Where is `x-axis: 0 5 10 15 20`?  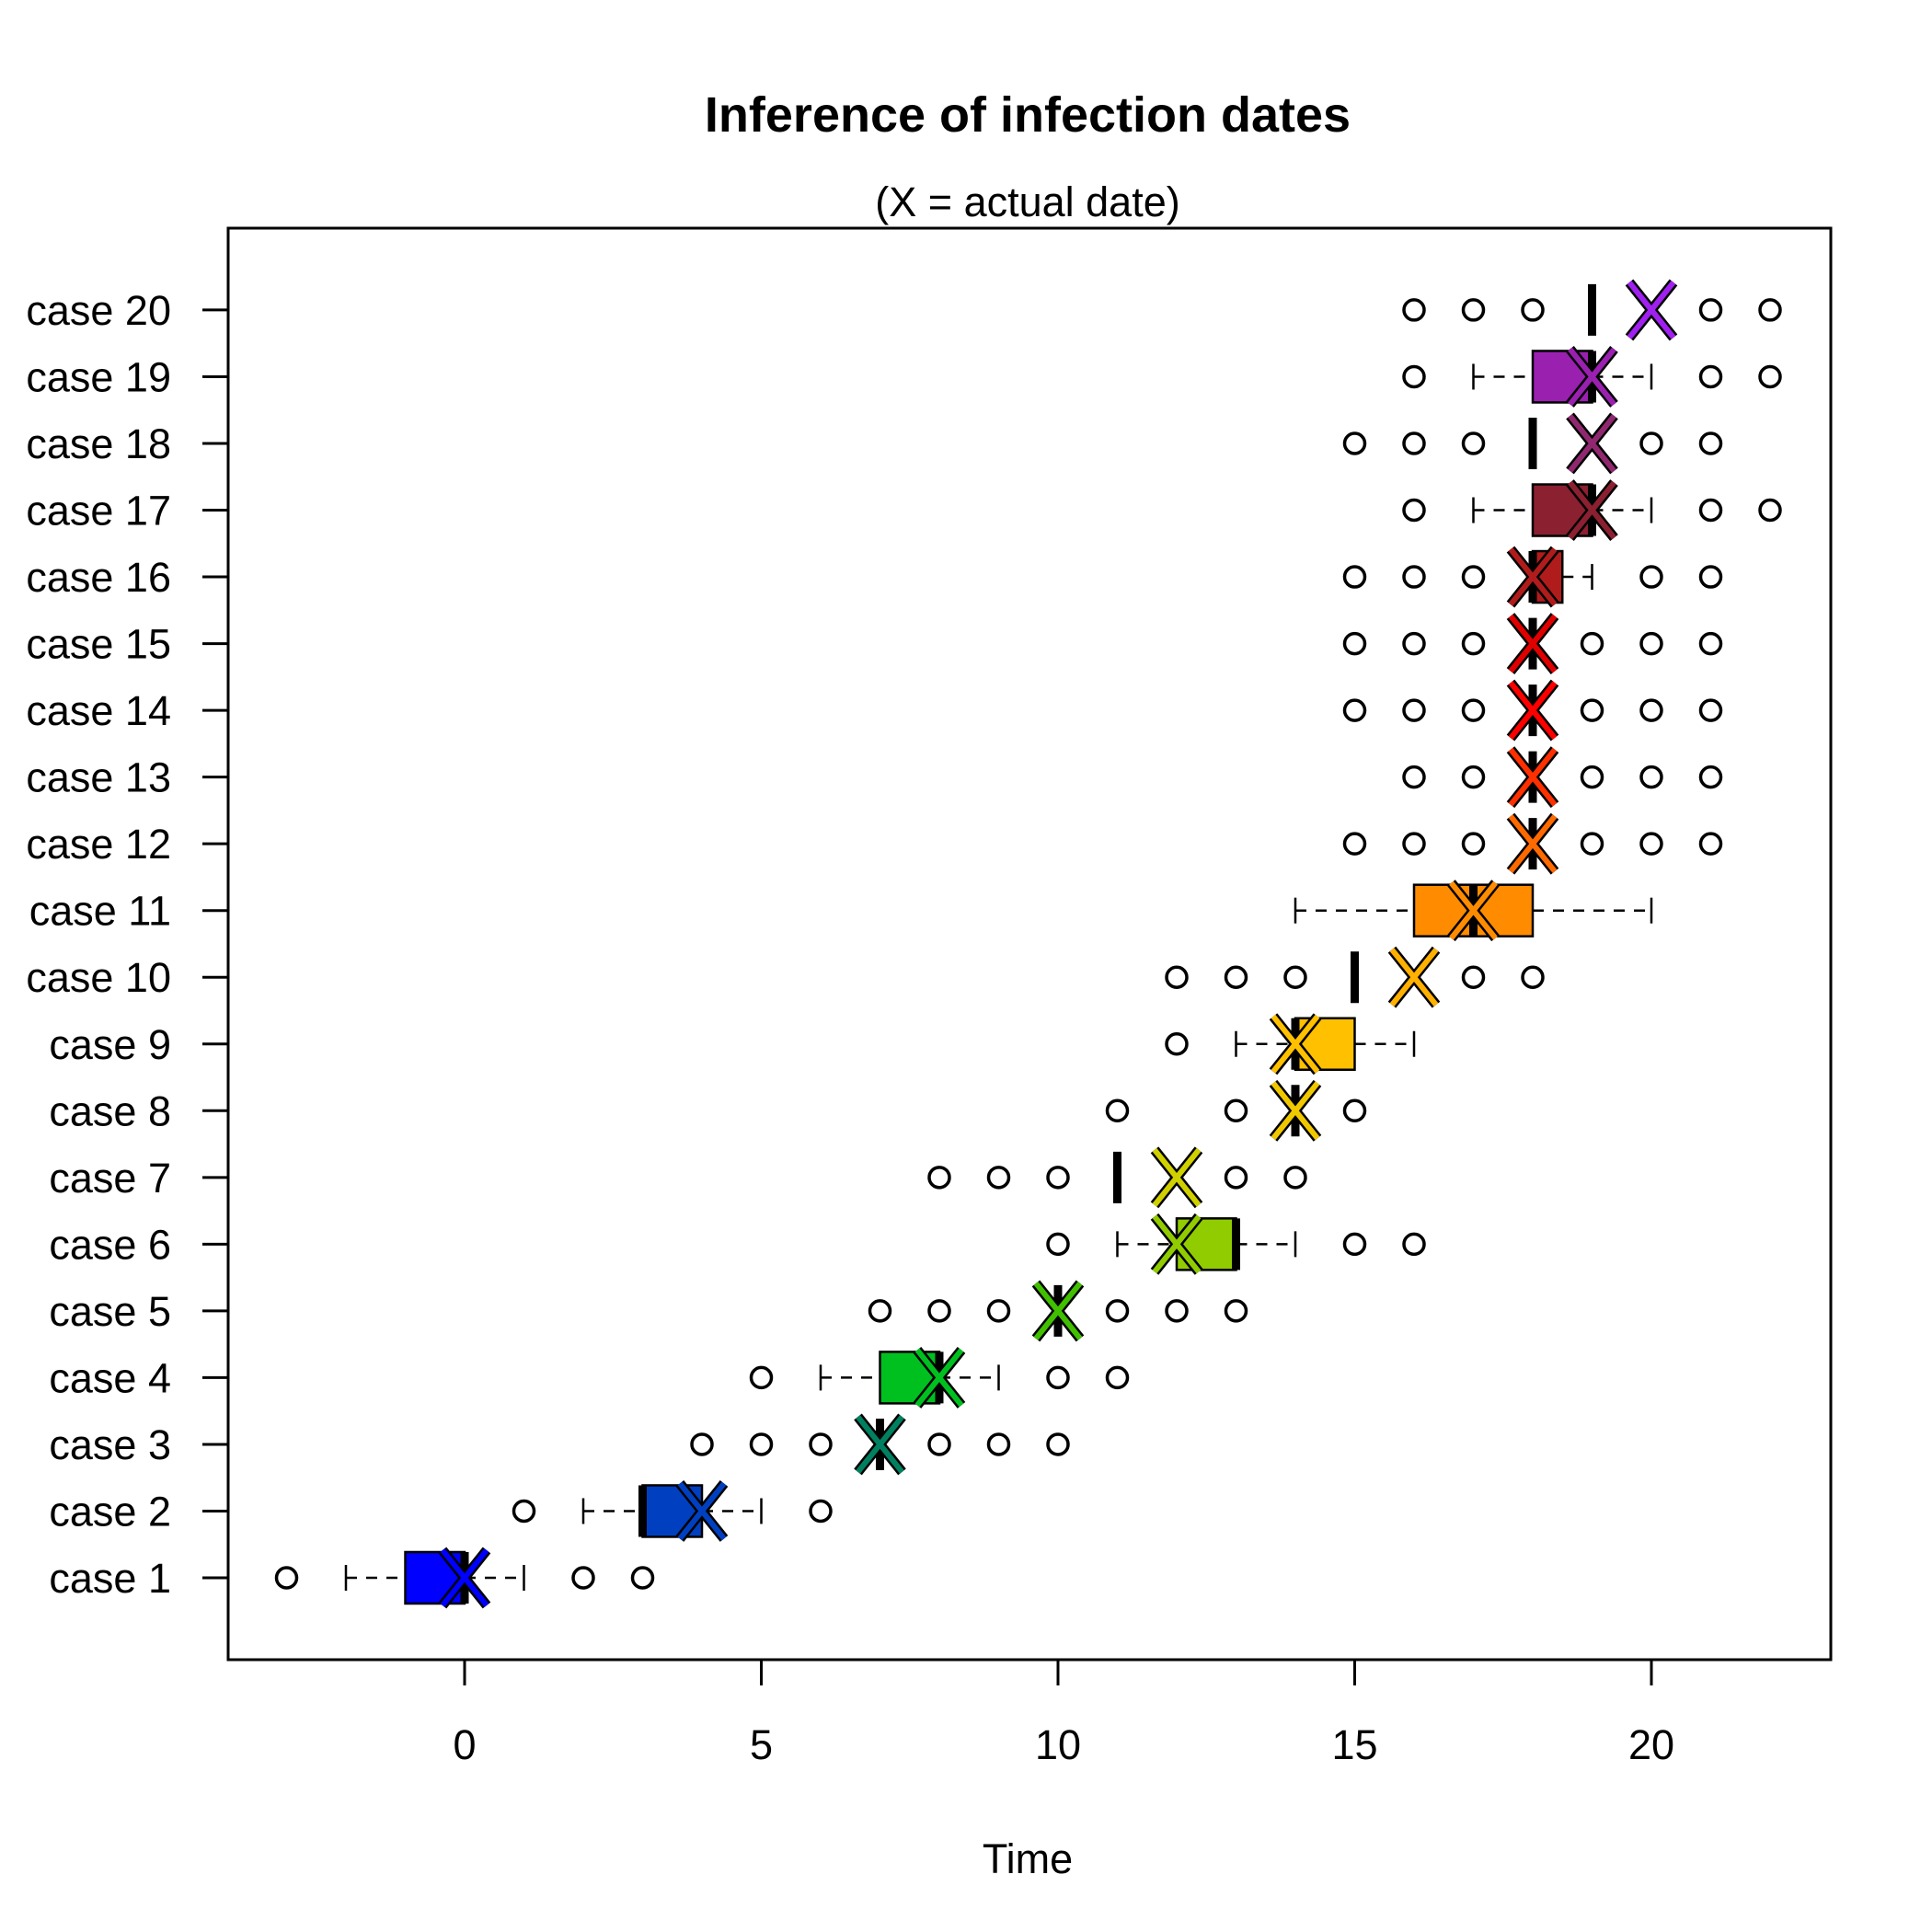
x-axis: 0 5 10 15 20 is located at coordinates (1063, 1713).